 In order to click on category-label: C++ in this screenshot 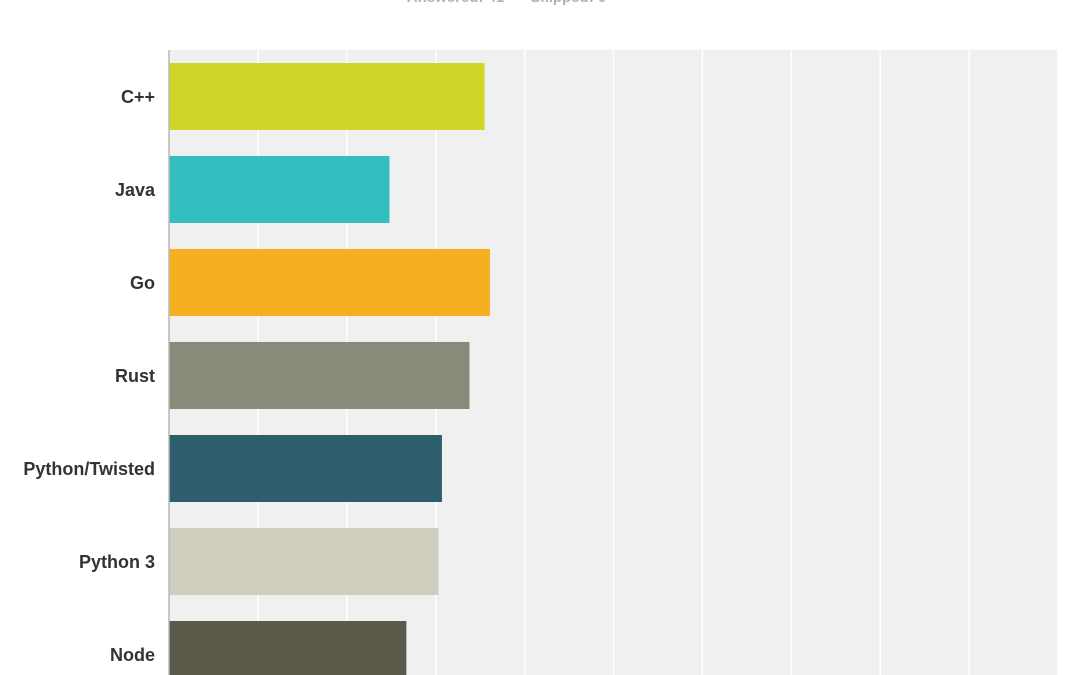, I will do `click(138, 97)`.